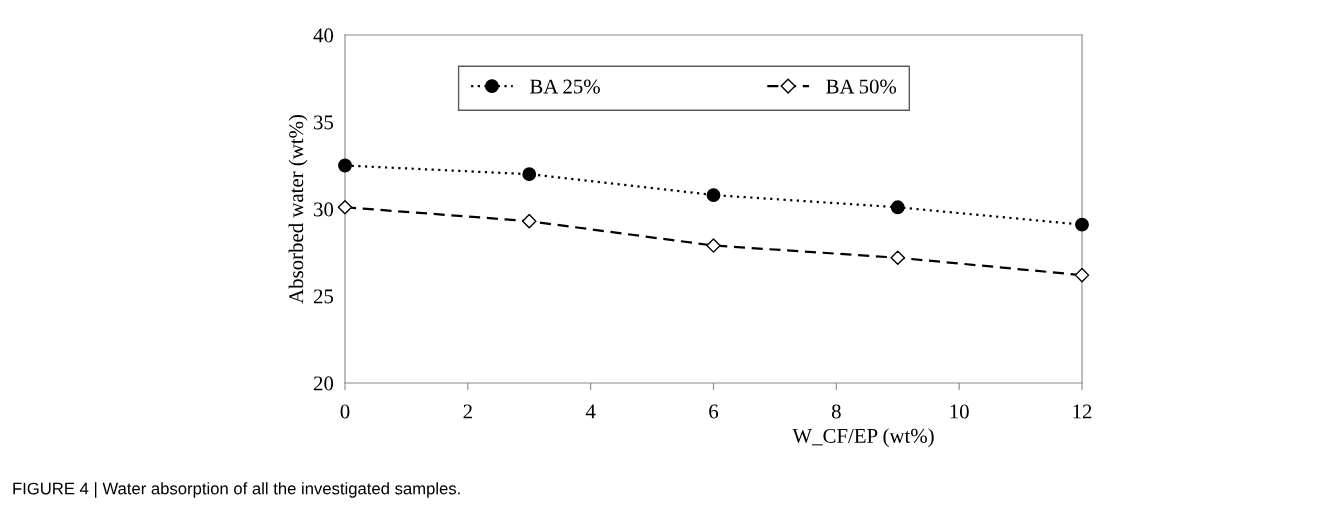 Image resolution: width=1342 pixels, height=507 pixels. Describe the element at coordinates (861, 86) in the screenshot. I see `legend-label: BA 50%` at that location.